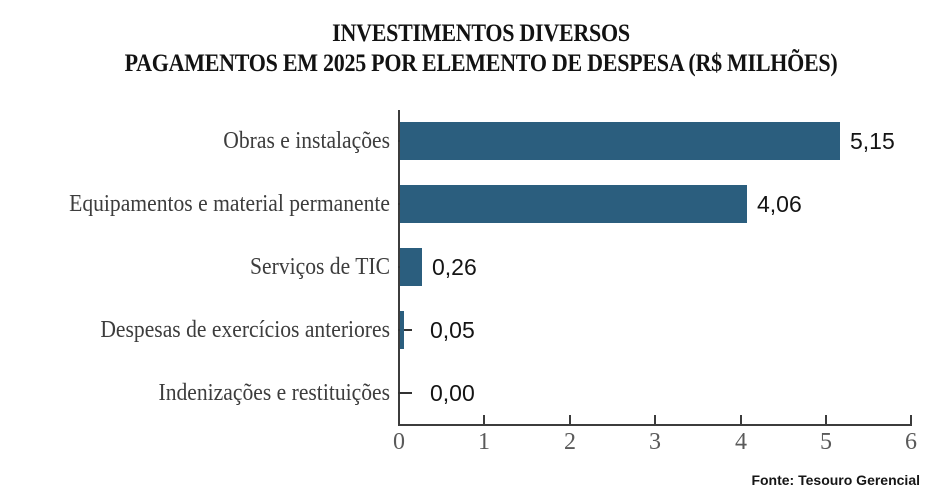 The image size is (937, 503). What do you see at coordinates (835, 480) in the screenshot?
I see `source-note: Fonte: Tesouro Gerencial` at bounding box center [835, 480].